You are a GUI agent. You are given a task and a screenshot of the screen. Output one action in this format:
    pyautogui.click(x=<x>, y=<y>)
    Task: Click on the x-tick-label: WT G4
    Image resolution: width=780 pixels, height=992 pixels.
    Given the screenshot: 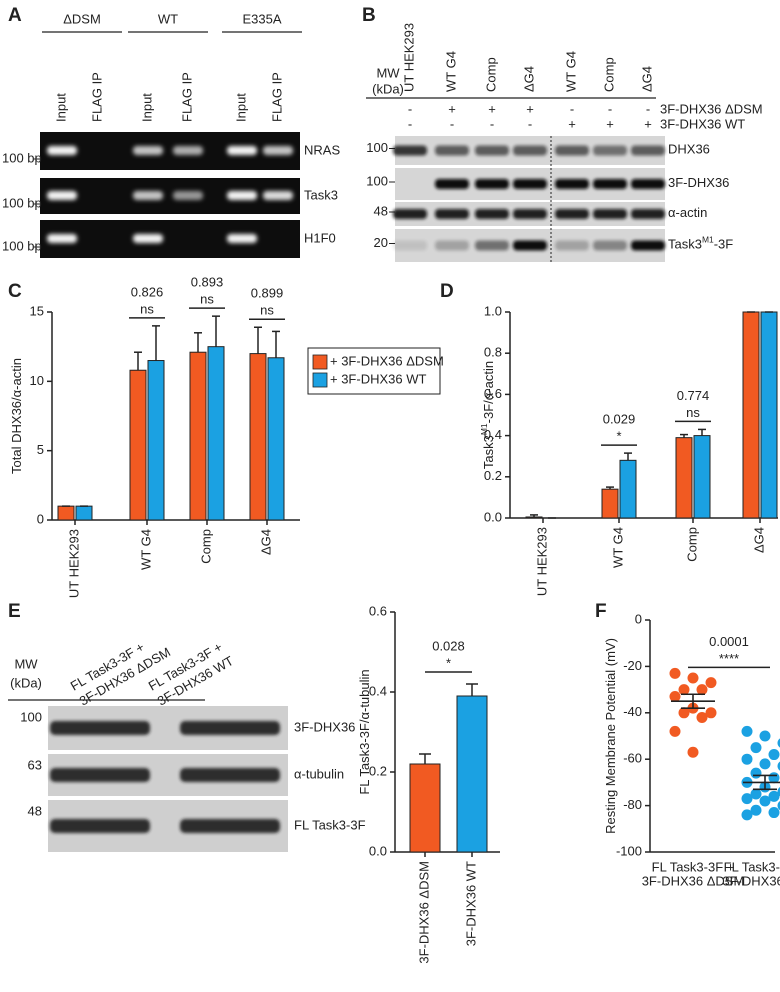 What is the action you would take?
    pyautogui.click(x=145, y=549)
    